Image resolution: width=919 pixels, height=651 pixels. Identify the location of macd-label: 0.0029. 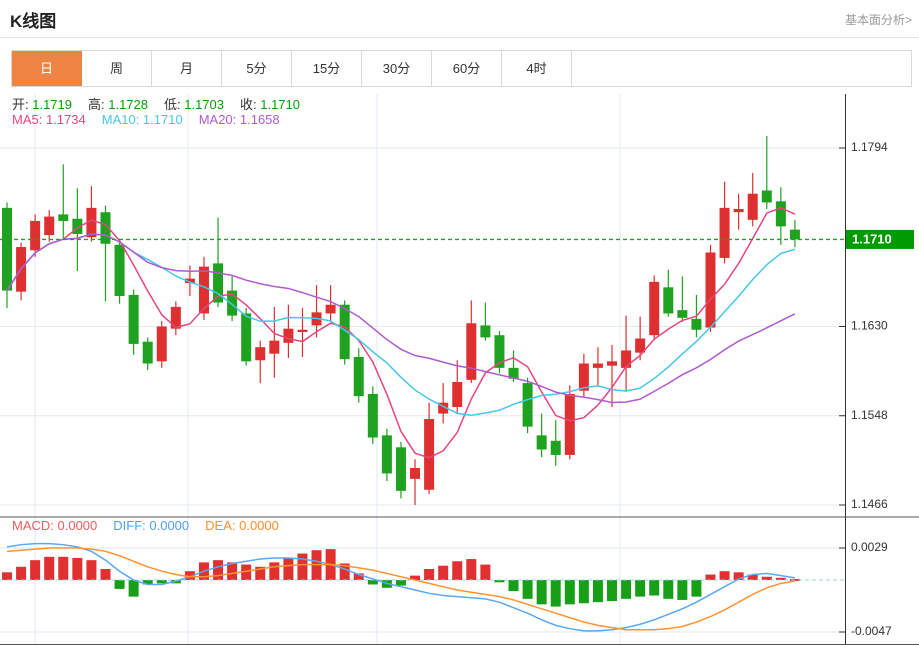
(869, 547).